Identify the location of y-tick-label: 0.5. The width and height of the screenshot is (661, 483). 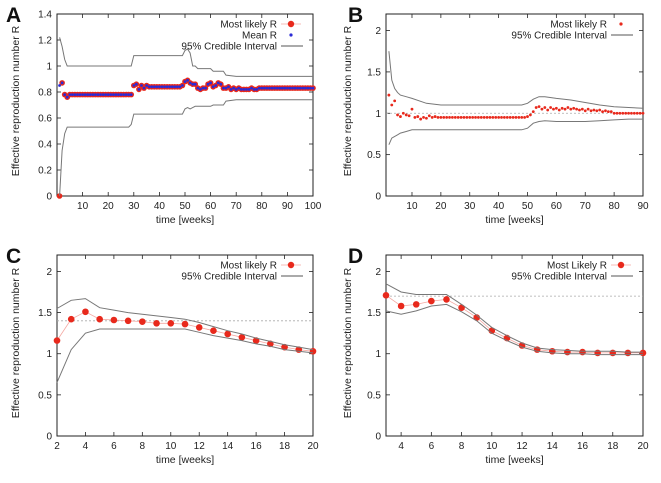
(45, 395).